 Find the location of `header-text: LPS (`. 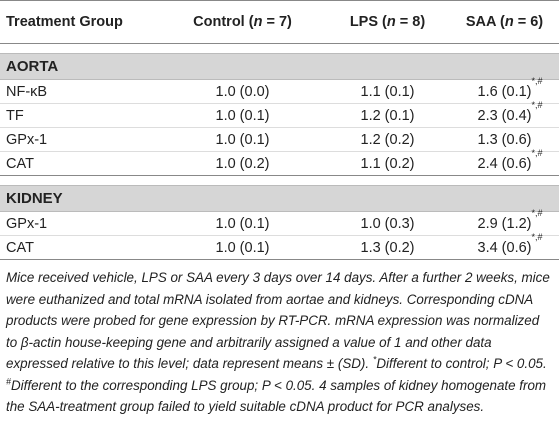

header-text: LPS ( is located at coordinates (368, 22).